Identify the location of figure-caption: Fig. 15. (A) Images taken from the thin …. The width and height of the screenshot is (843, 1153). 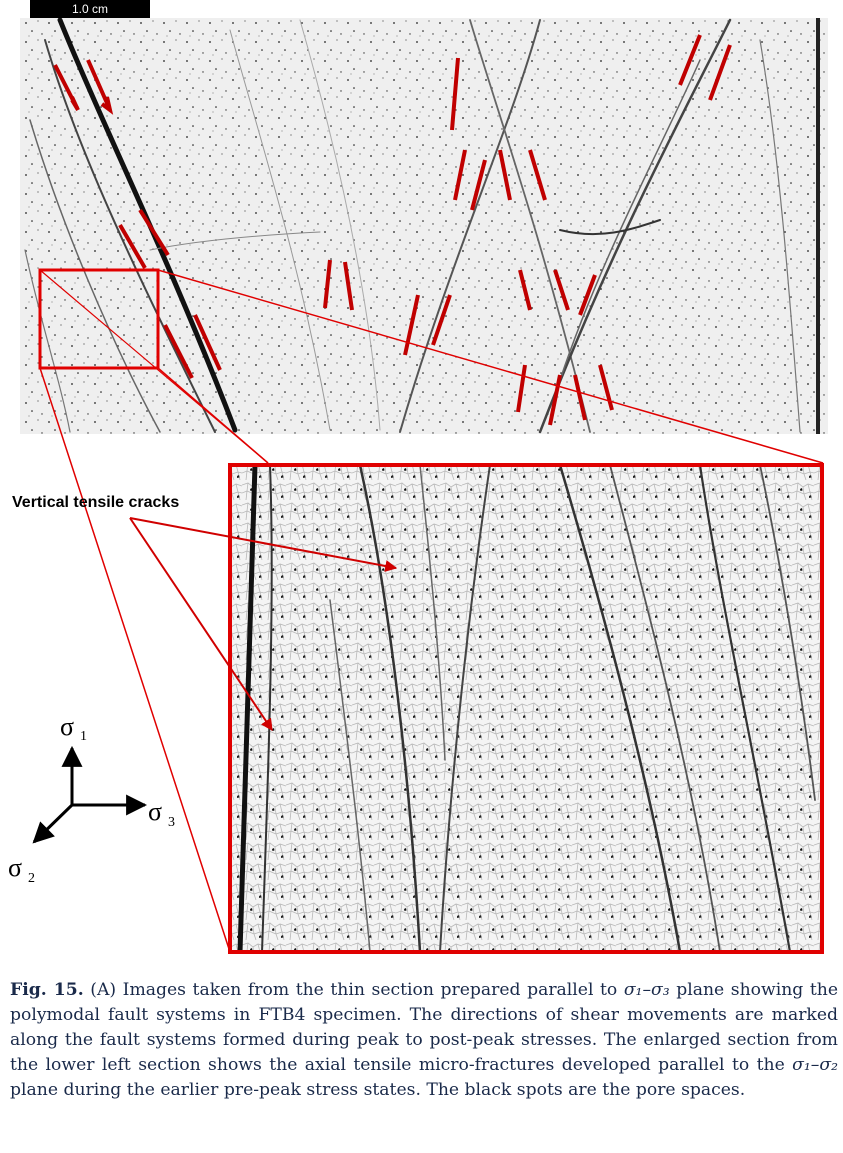
(424, 1040).